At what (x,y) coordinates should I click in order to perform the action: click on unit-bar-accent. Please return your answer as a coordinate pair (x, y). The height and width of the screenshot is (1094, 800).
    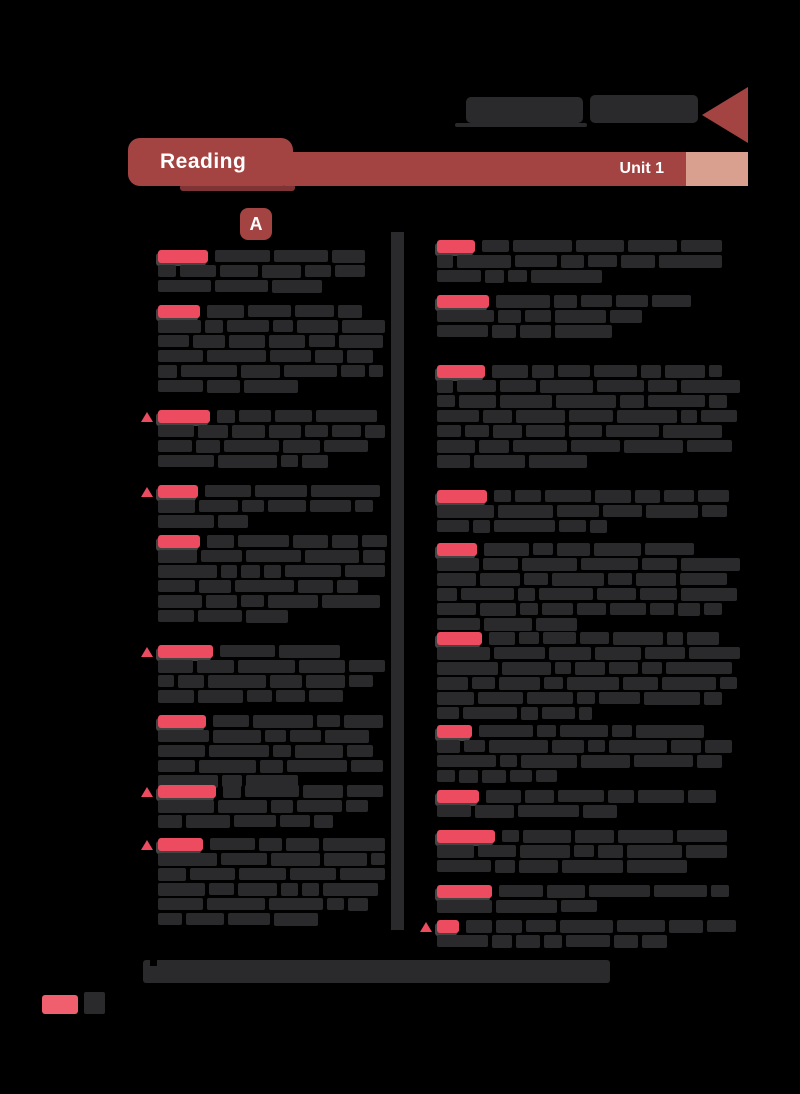
    Looking at the image, I should click on (717, 169).